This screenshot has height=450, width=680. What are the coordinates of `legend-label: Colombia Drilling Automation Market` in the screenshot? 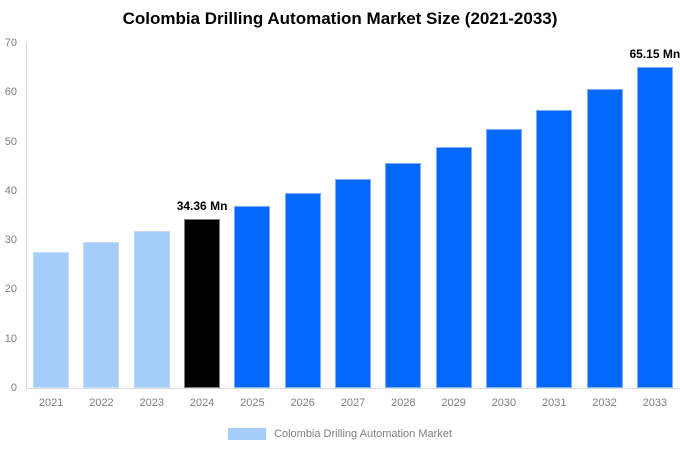 It's located at (363, 434).